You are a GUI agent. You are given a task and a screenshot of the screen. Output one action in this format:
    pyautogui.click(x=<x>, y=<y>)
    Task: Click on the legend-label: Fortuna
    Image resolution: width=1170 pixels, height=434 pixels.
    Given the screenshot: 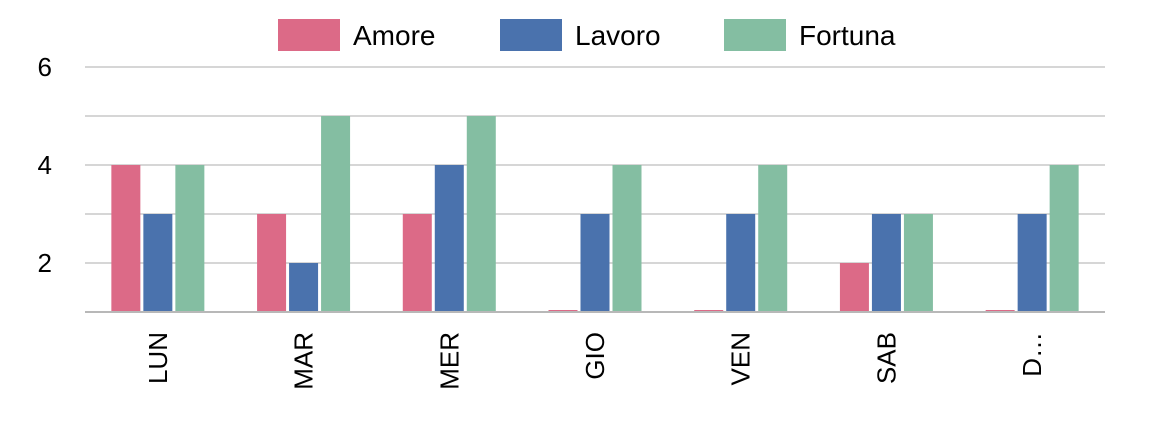 What is the action you would take?
    pyautogui.click(x=847, y=35)
    